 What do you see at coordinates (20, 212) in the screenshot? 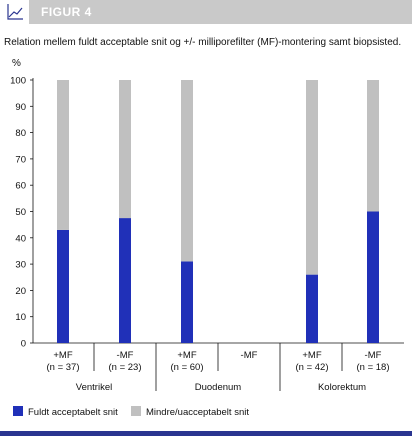
I see `y-tick-label: 50` at bounding box center [20, 212].